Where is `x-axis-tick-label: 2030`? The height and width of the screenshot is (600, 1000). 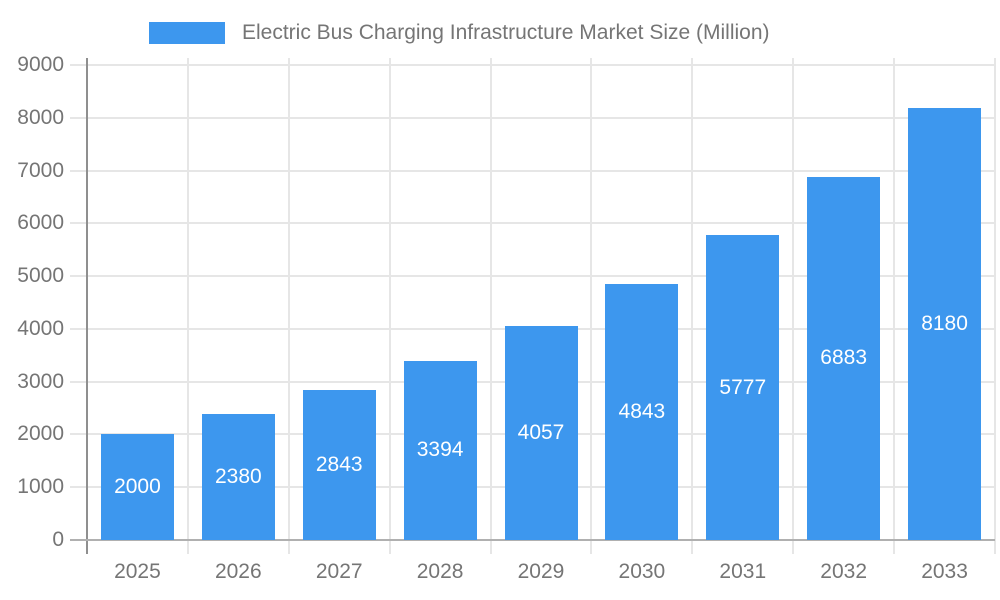 x-axis-tick-label: 2030 is located at coordinates (642, 571).